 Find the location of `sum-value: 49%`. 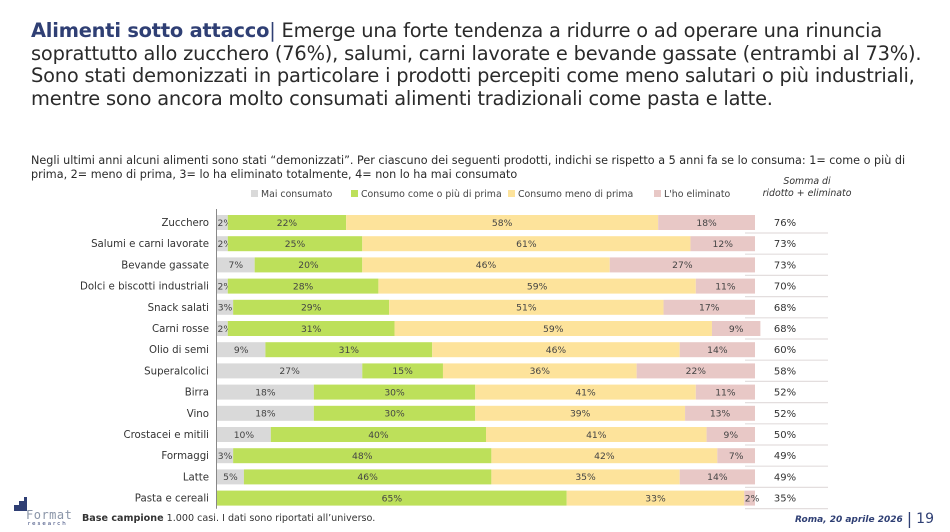

sum-value: 49% is located at coordinates (785, 456).